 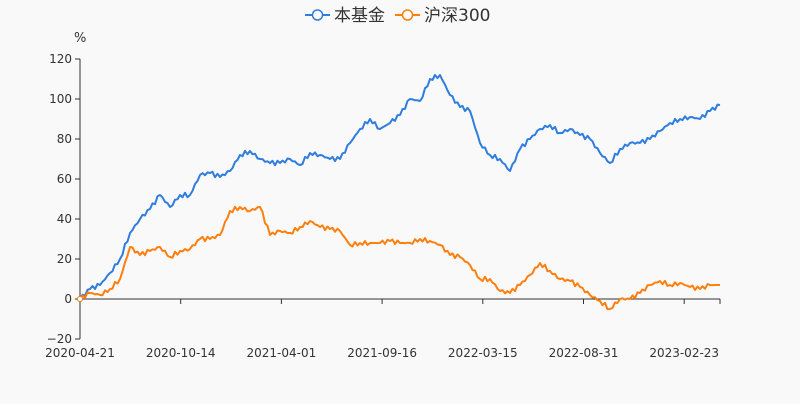 I want to click on legend-label: 本基金, so click(x=359, y=16).